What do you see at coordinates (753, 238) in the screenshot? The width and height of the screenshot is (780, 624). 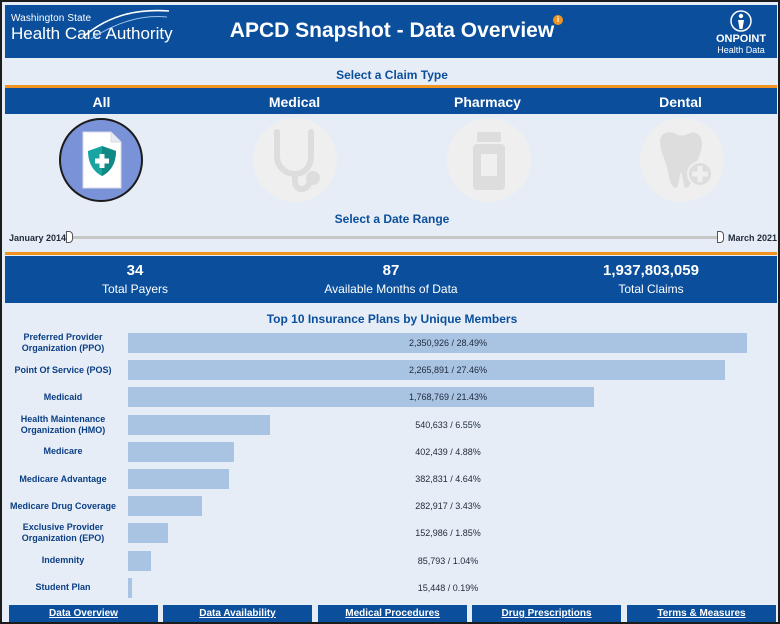 I see `date-range-end: March 2021` at bounding box center [753, 238].